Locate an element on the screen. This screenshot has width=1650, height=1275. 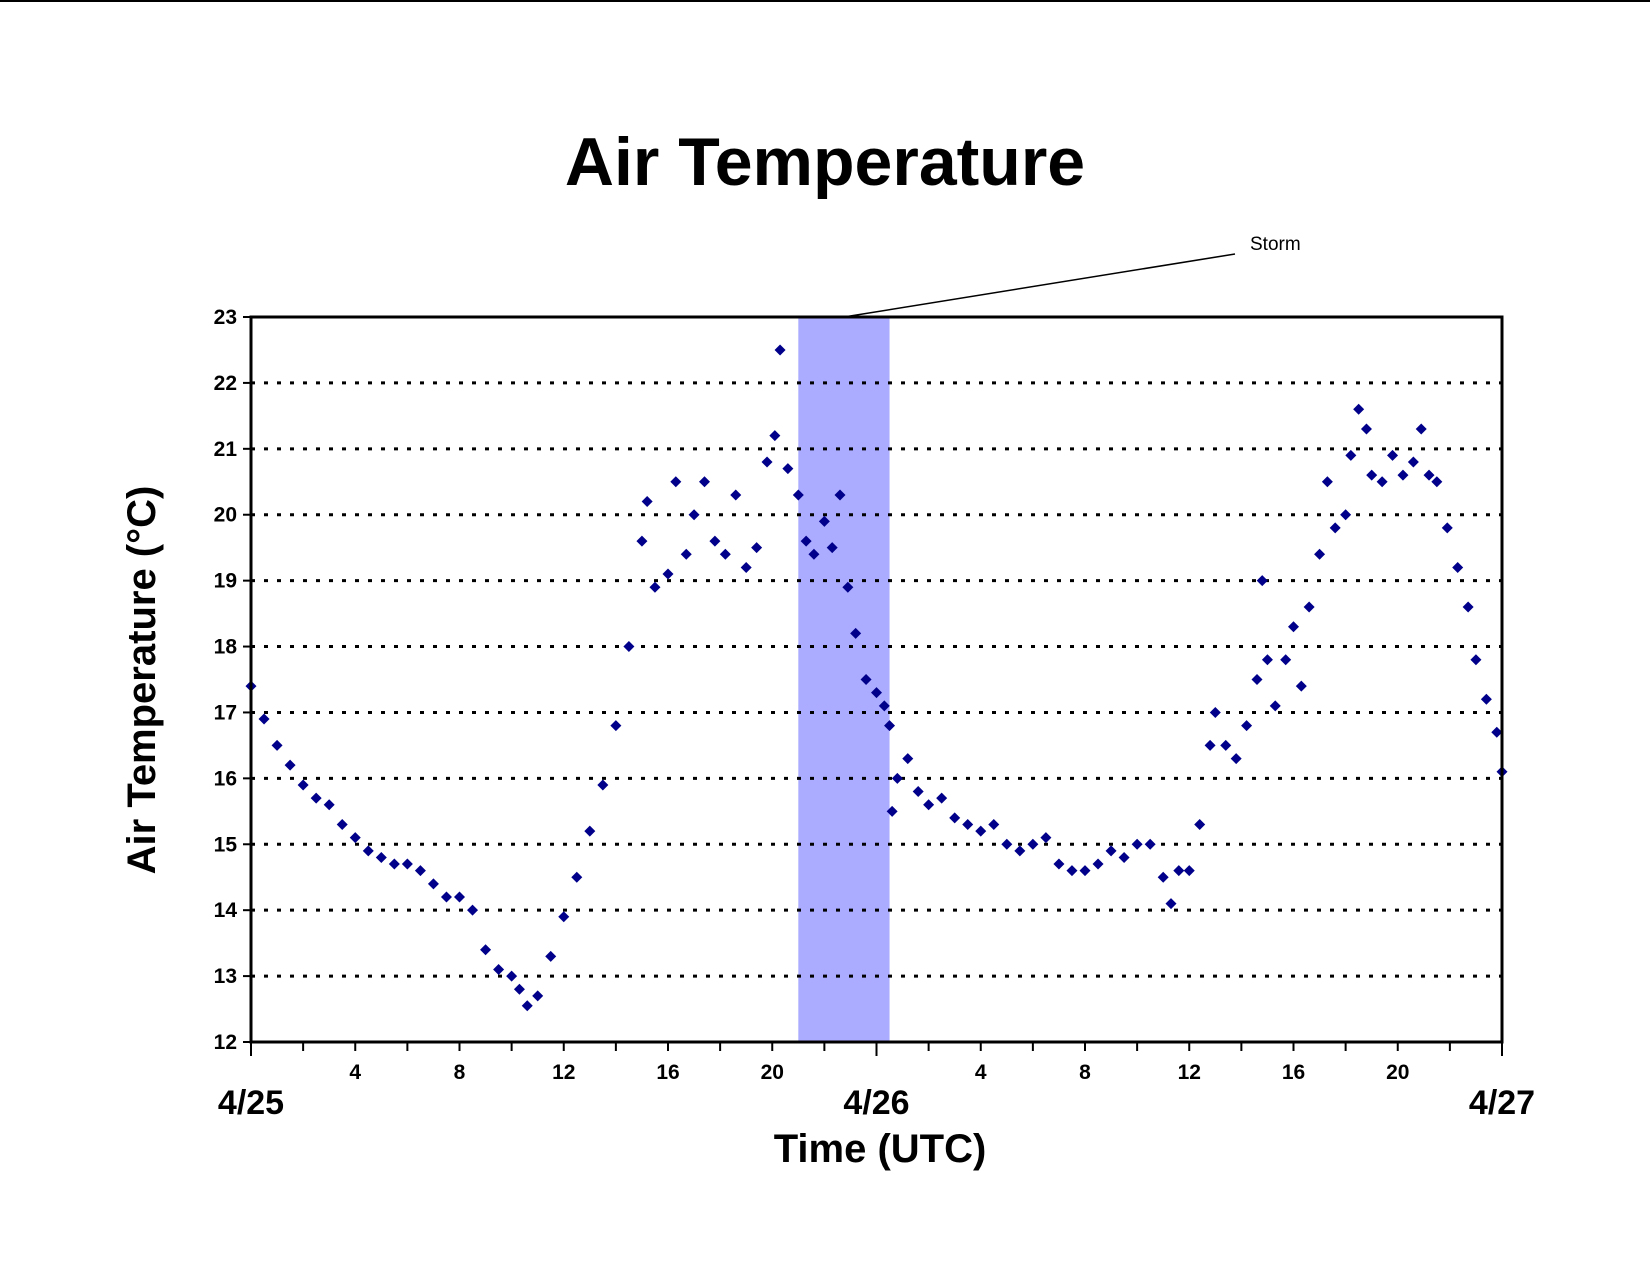
y-tick-label: 16 is located at coordinates (225, 778).